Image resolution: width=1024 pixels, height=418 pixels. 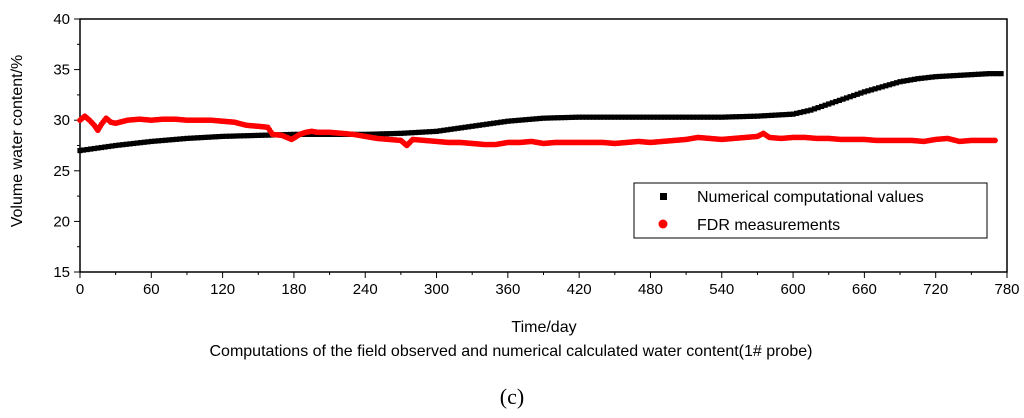 What do you see at coordinates (810, 210) in the screenshot?
I see `legend-box` at bounding box center [810, 210].